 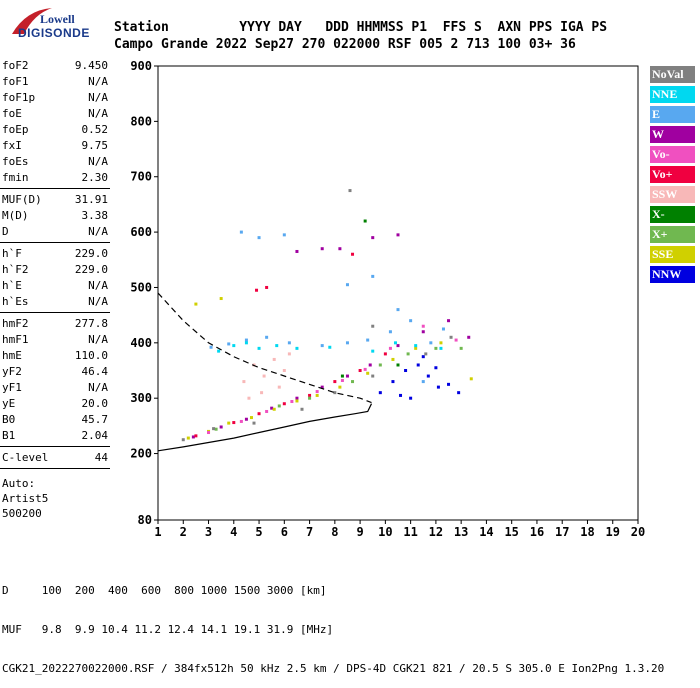 What do you see at coordinates (54, 33) in the screenshot?
I see `logo-line2: DIGISONDE` at bounding box center [54, 33].